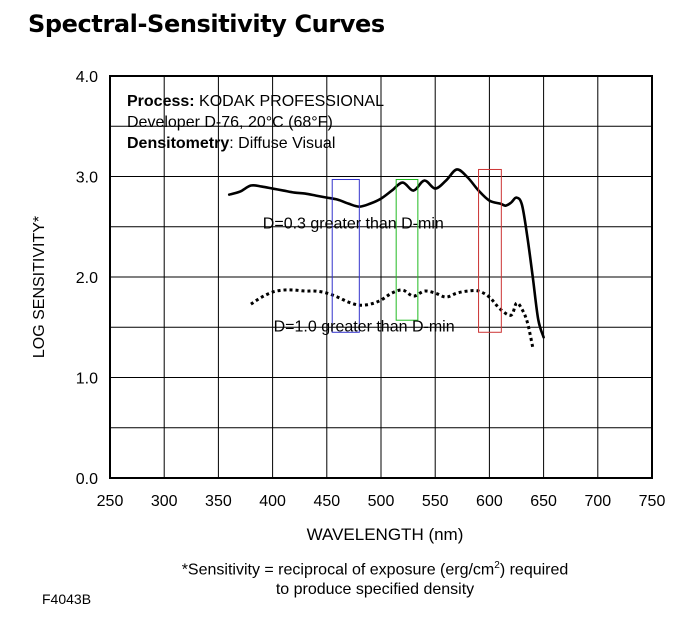 Image resolution: width=676 pixels, height=624 pixels. Describe the element at coordinates (282, 143) in the screenshot. I see `info-text: : Diffuse Visual` at that location.